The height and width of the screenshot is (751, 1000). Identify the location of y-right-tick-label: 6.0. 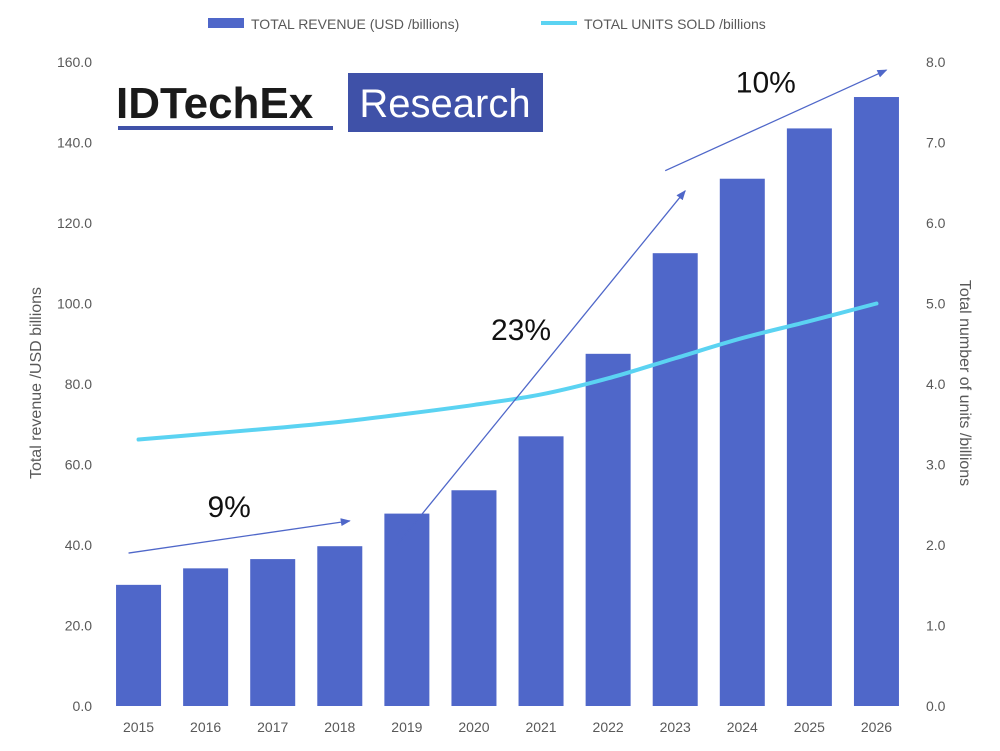
(936, 223).